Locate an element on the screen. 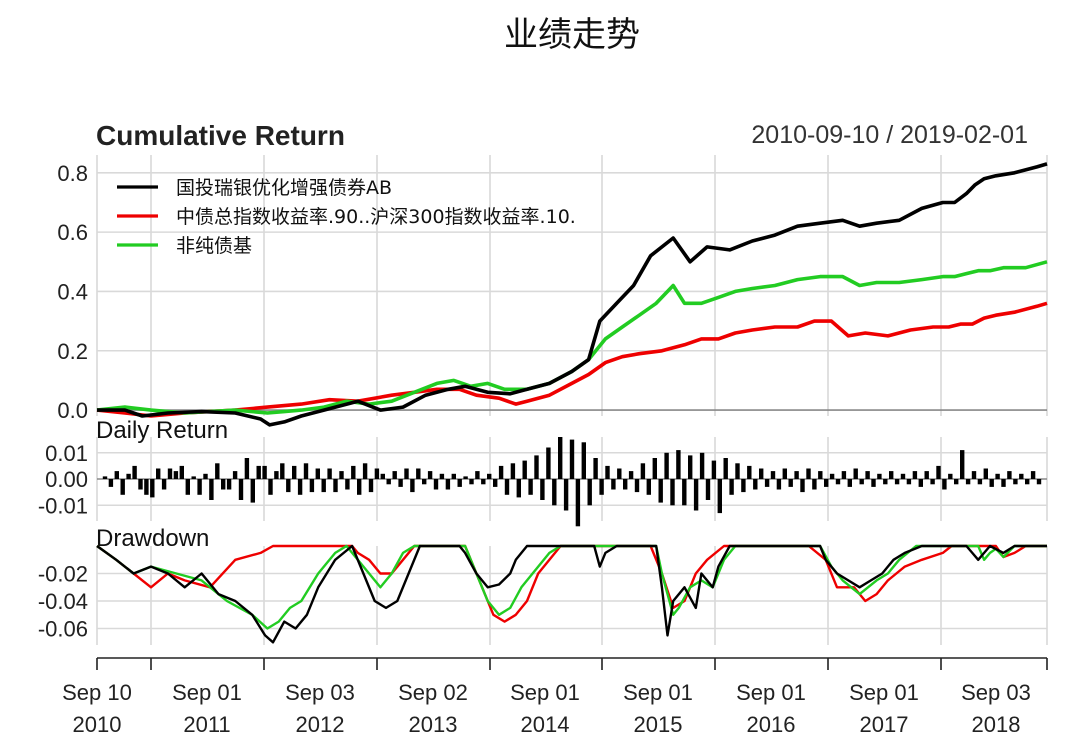 This screenshot has width=1080, height=753. y-tick-label: 0.00 is located at coordinates (66, 479).